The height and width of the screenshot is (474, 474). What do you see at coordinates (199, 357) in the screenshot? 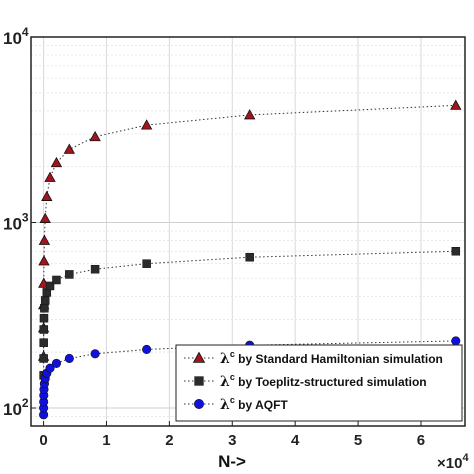
I see `legend-marker-standard-hamiltonian` at bounding box center [199, 357].